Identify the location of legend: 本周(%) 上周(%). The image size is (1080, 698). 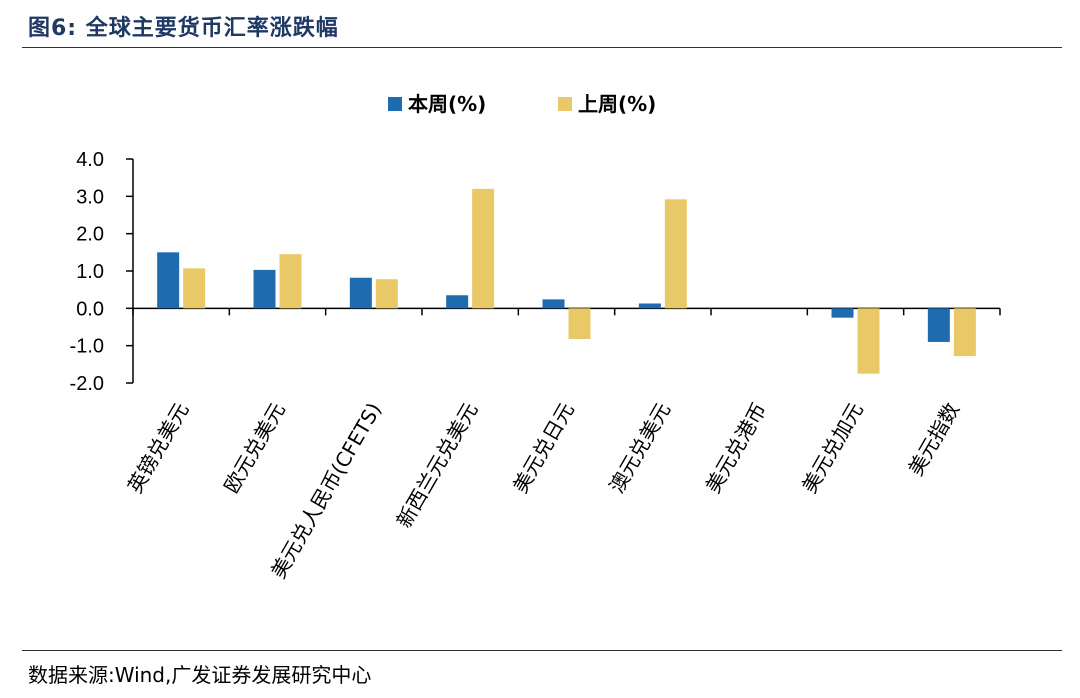
(522, 104).